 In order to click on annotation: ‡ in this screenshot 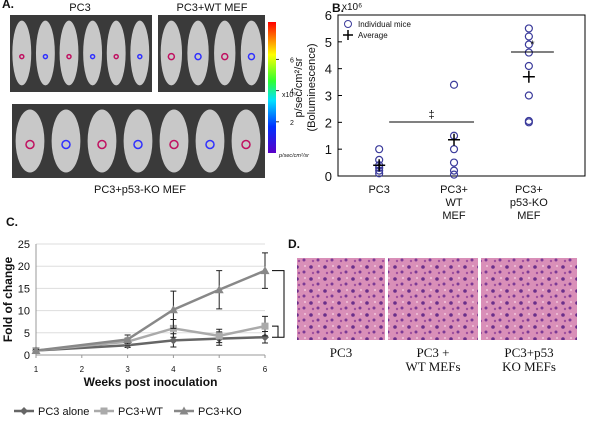, I will do `click(432, 115)`.